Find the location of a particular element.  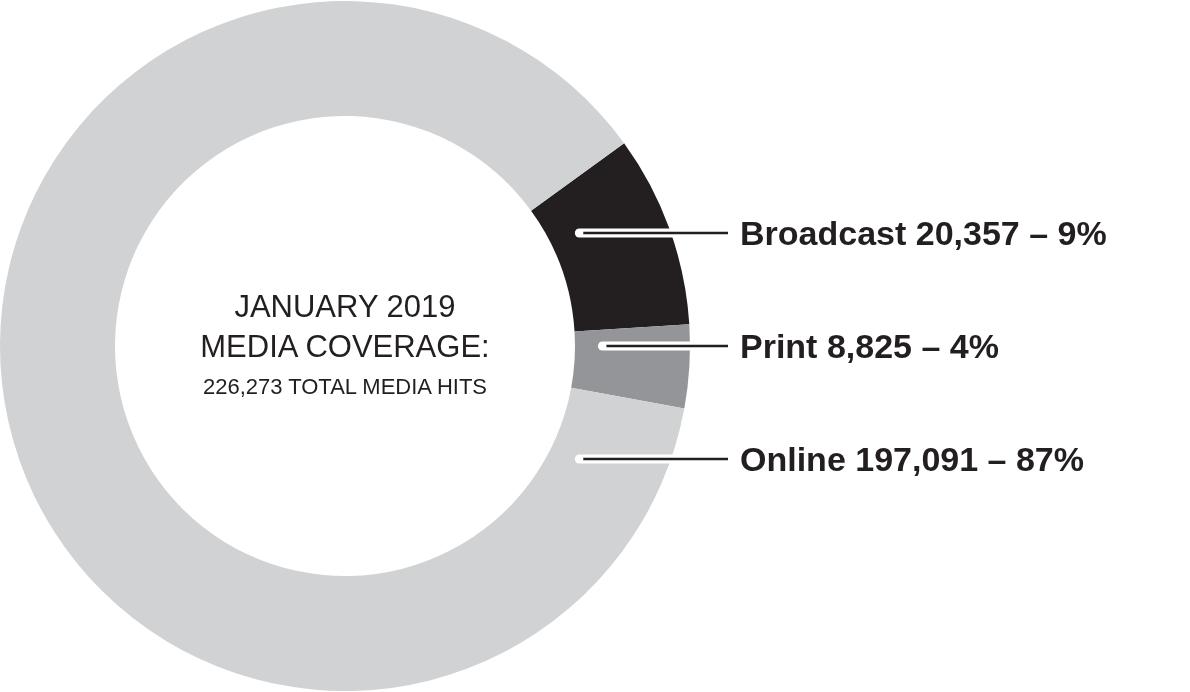

text: 226,273 TOTAL MEDIA HITS is located at coordinates (345, 386).